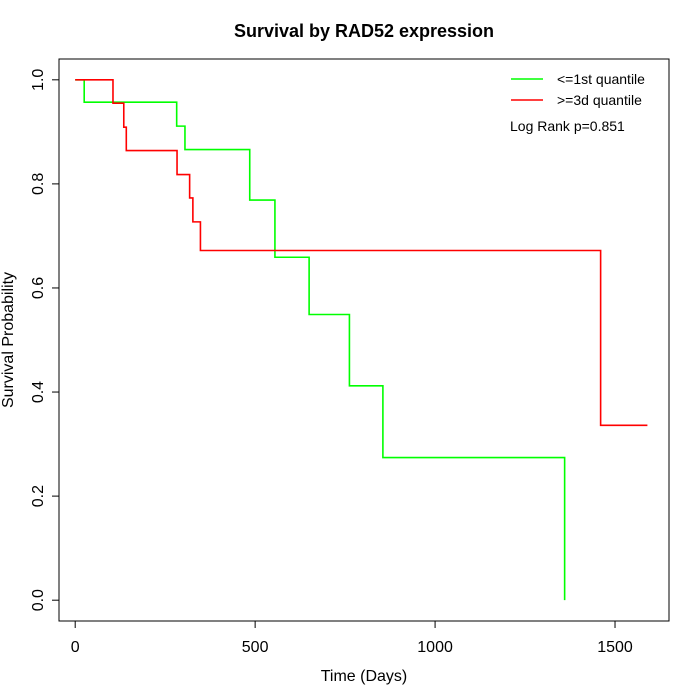  Describe the element at coordinates (578, 89) in the screenshot. I see `legend: <=1st quantile >=3d quantile` at that location.